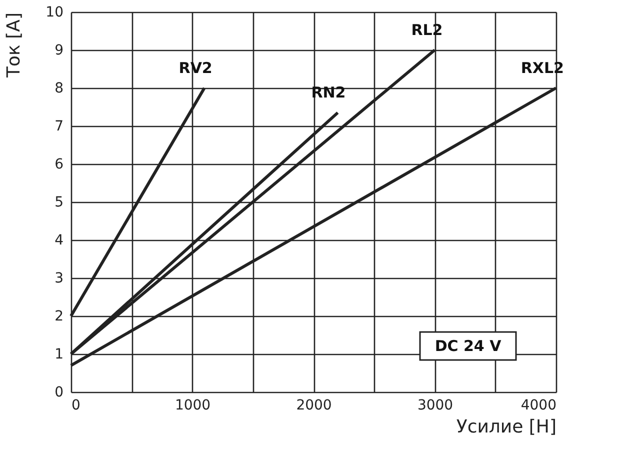  What do you see at coordinates (14, 45) in the screenshot?
I see `y-axis-title: Ток [А]` at bounding box center [14, 45].